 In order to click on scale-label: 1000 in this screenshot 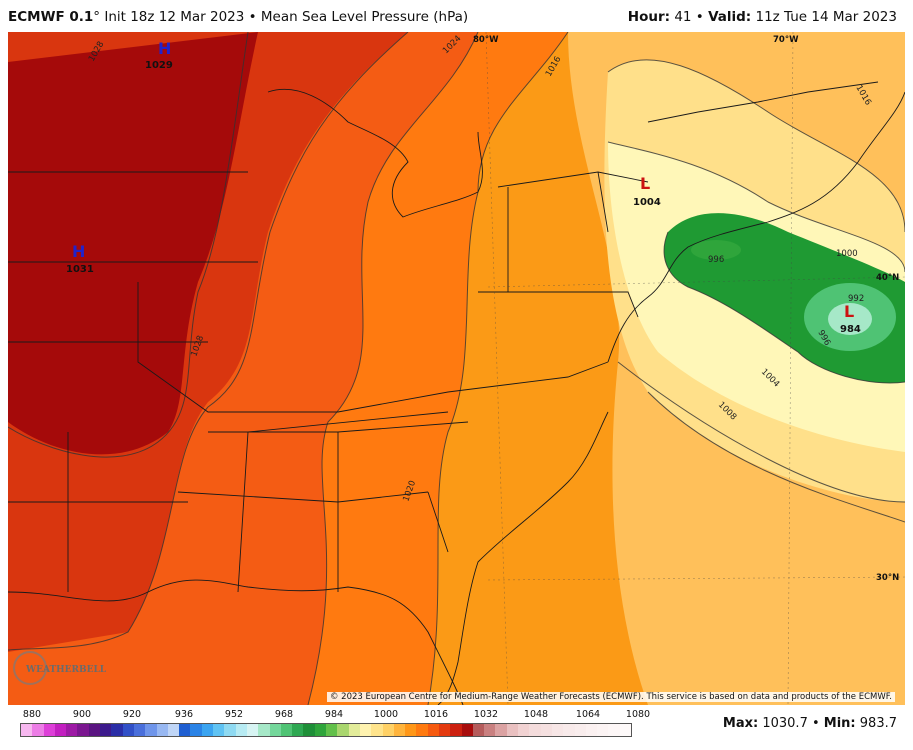, I will do `click(386, 714)`.